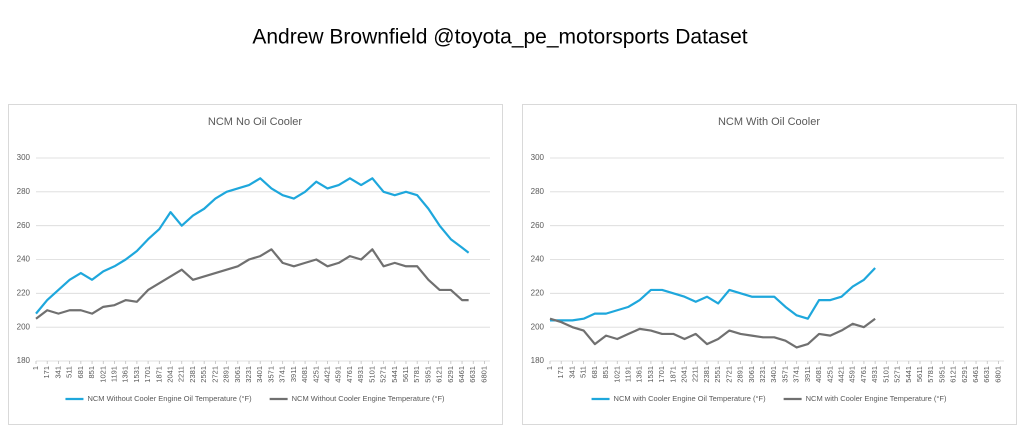  Describe the element at coordinates (46, 372) in the screenshot. I see `x-tick-label: 171` at that location.